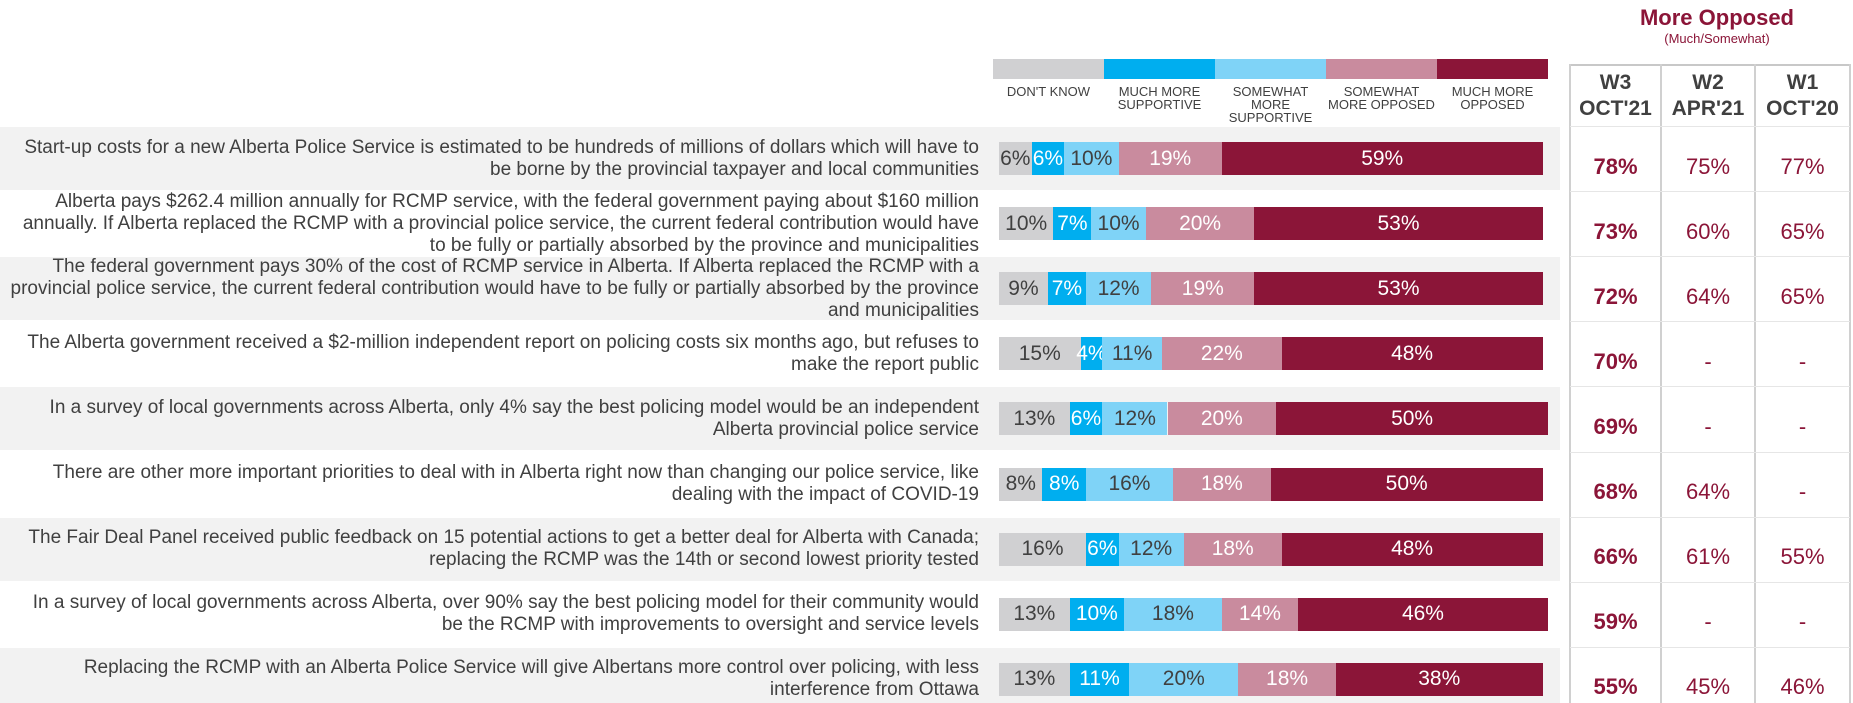 The height and width of the screenshot is (703, 1853). Describe the element at coordinates (1708, 687) in the screenshot. I see `table-cell: 45%` at that location.